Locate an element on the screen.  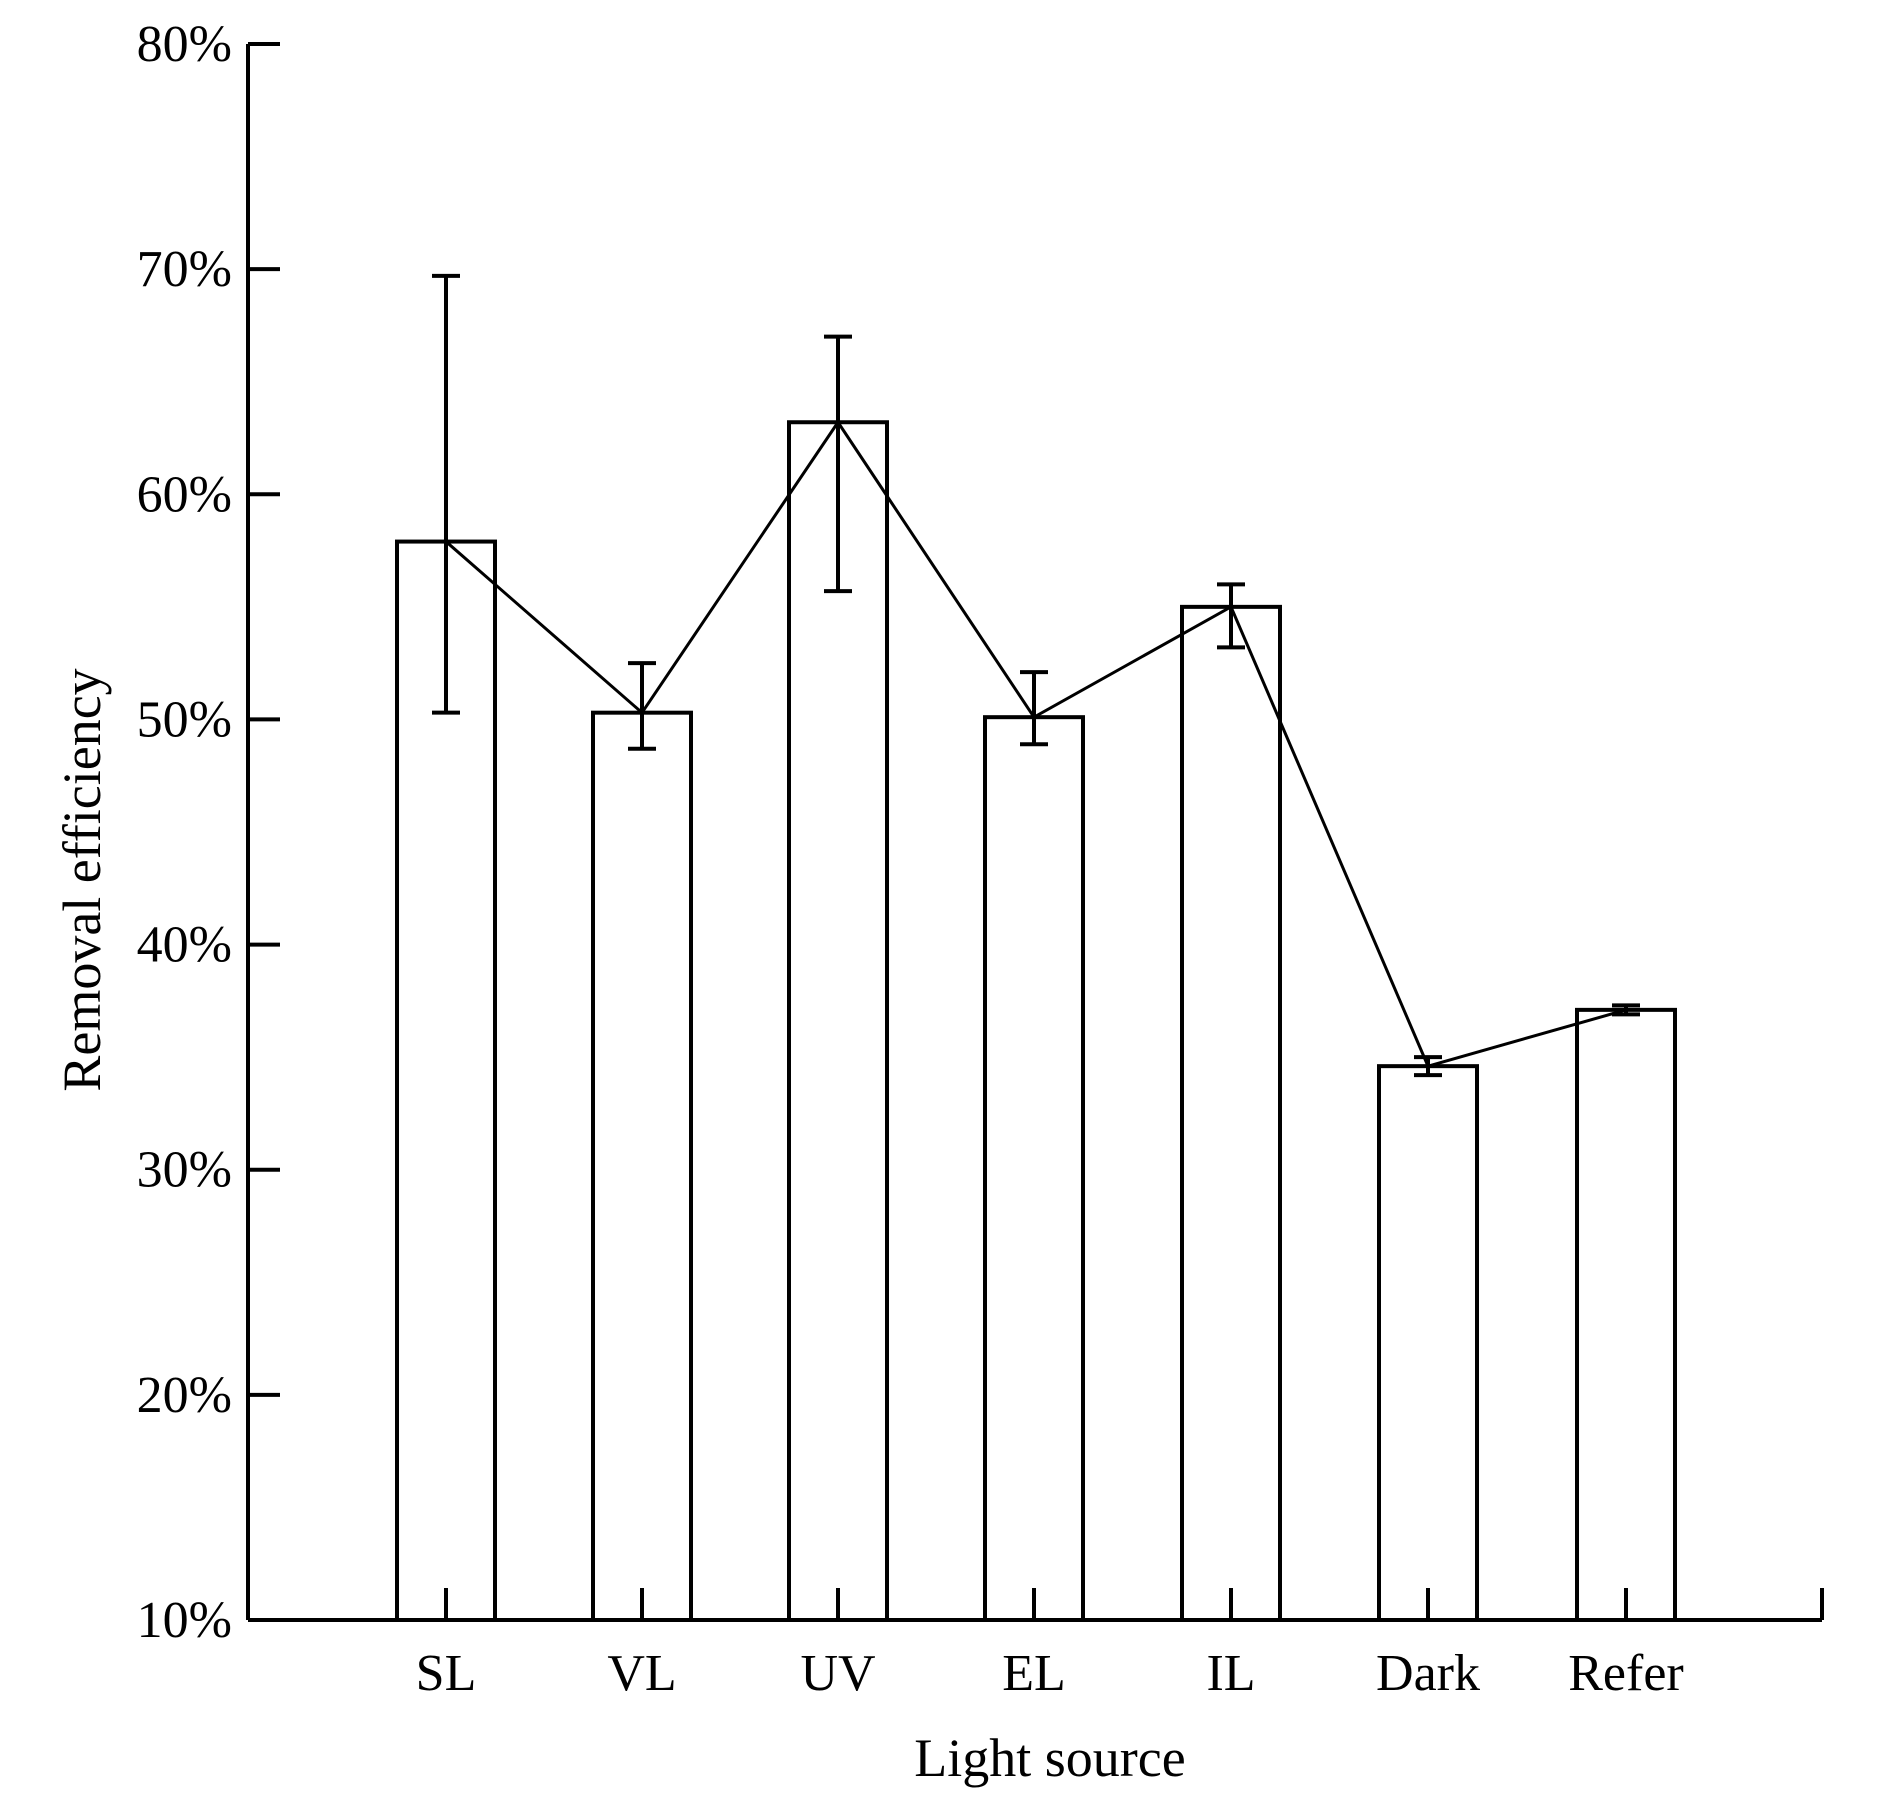
bar-dark is located at coordinates (1428, 1343).